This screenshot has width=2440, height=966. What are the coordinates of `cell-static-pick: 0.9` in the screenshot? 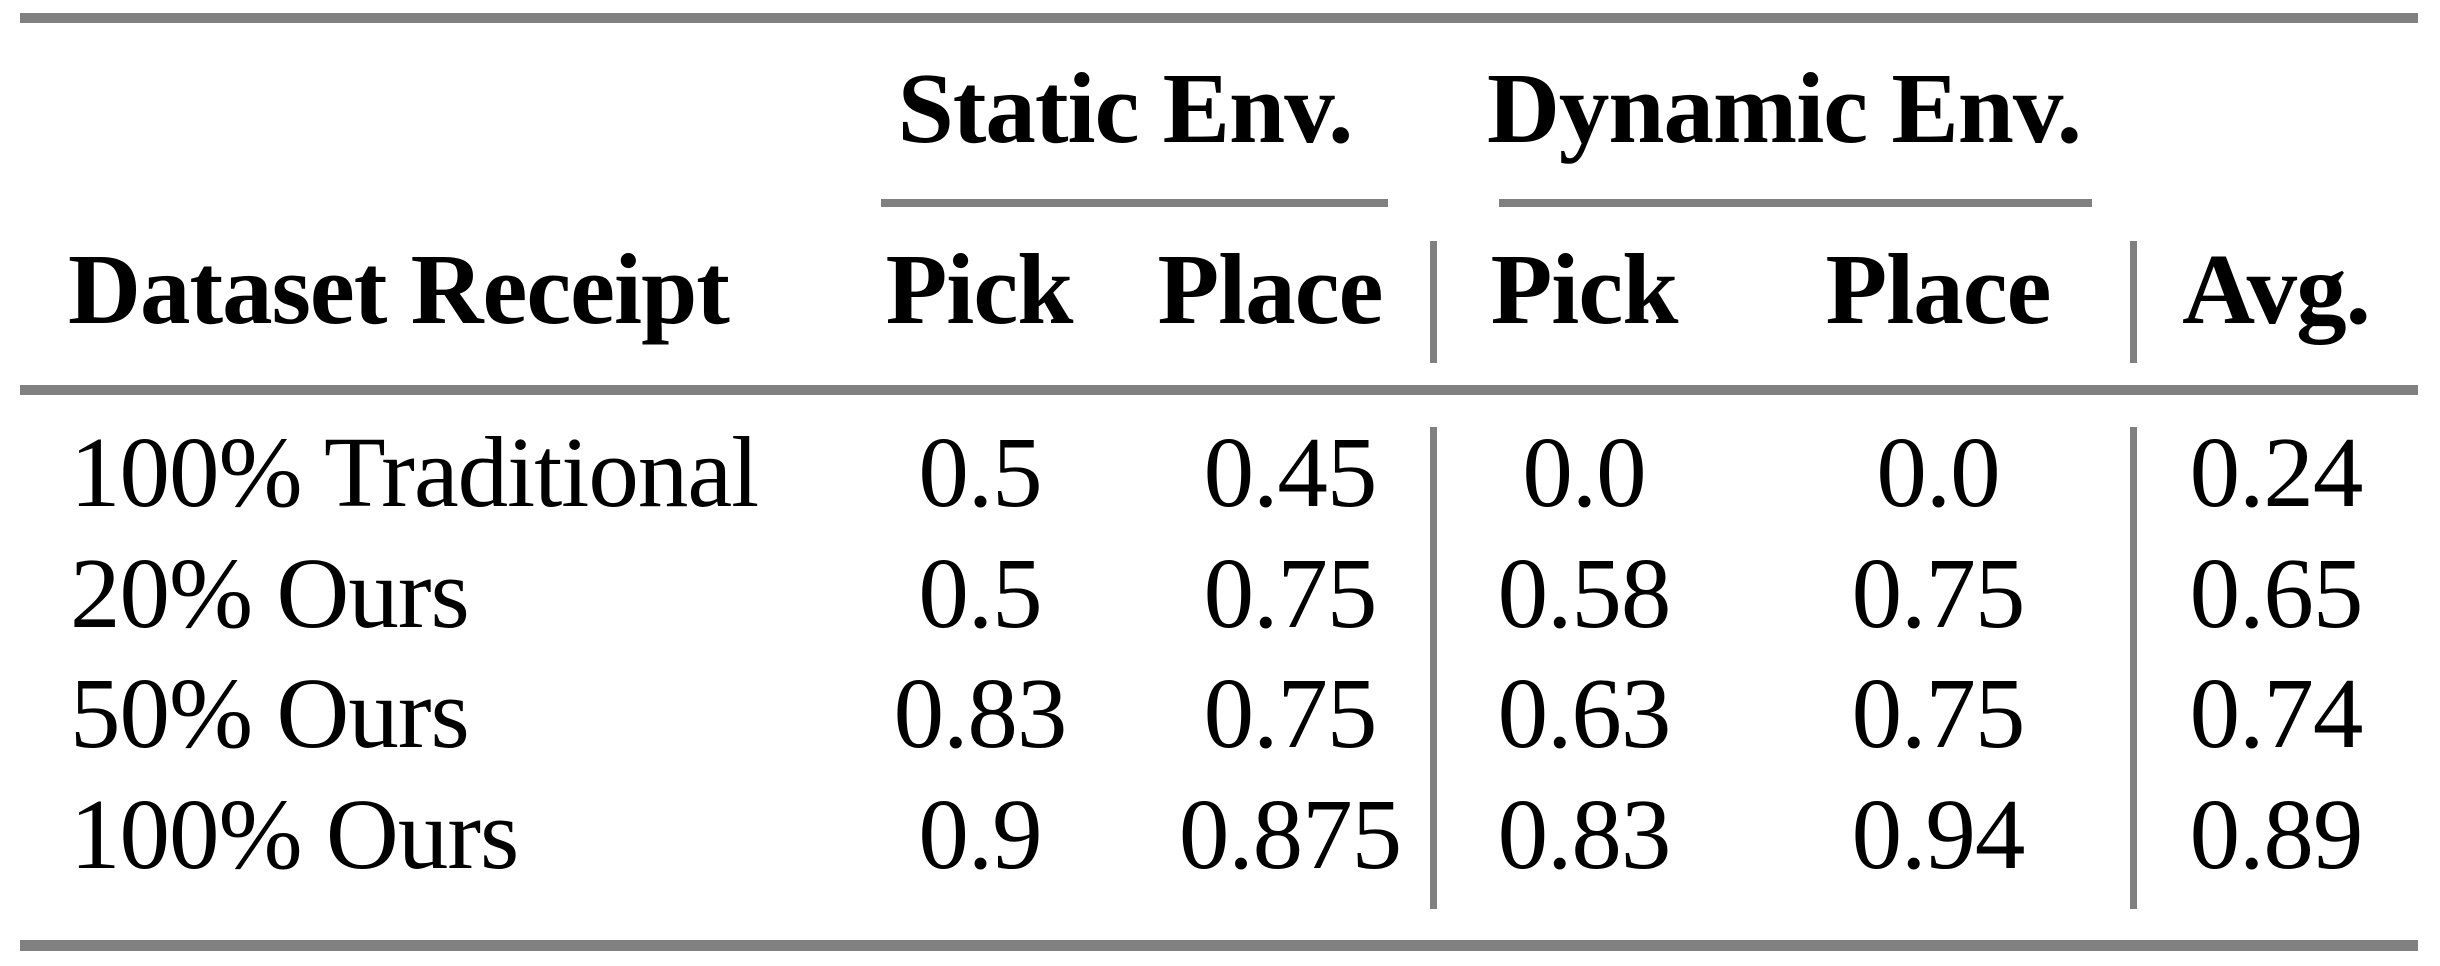 It's located at (980, 834).